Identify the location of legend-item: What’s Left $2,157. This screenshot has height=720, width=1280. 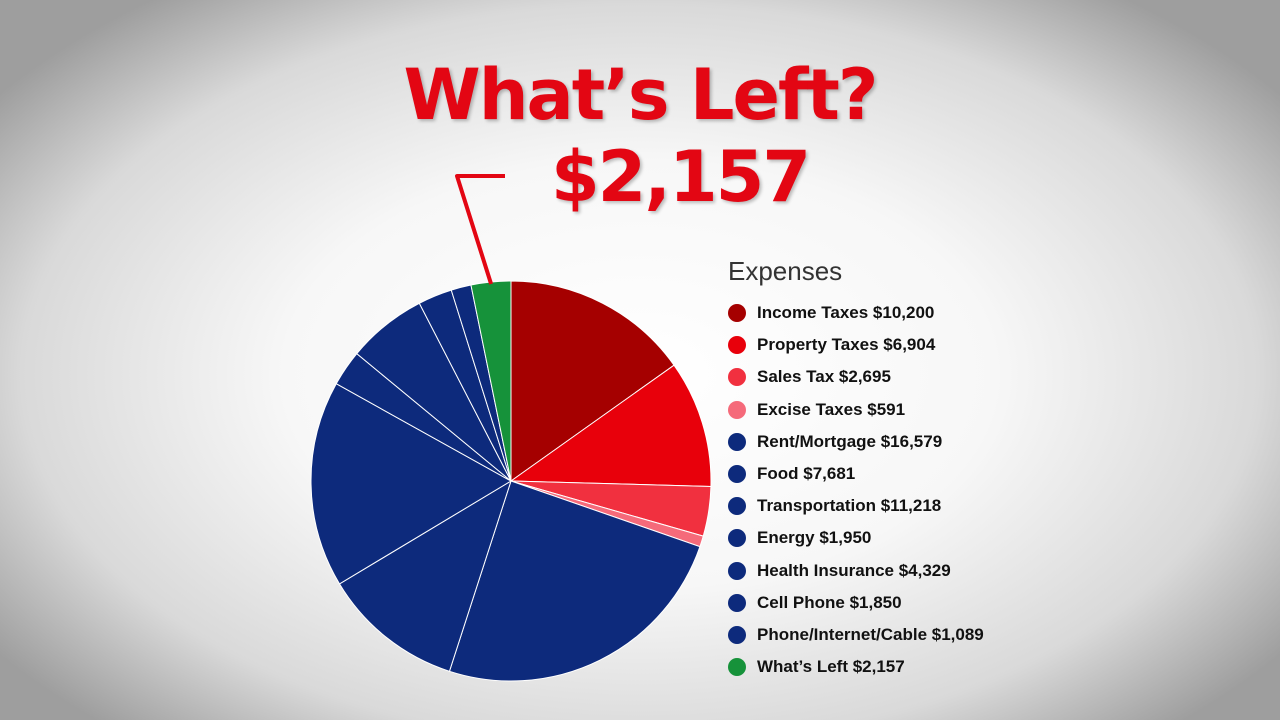
(856, 667).